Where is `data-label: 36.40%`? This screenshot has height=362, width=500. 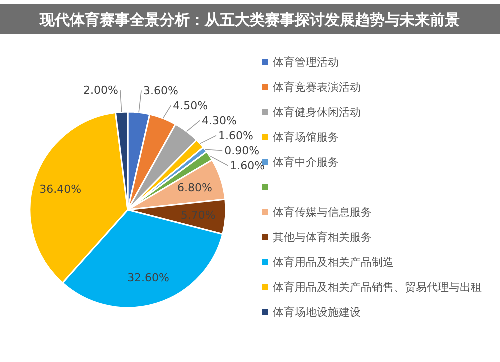 data-label: 36.40% is located at coordinates (61, 189).